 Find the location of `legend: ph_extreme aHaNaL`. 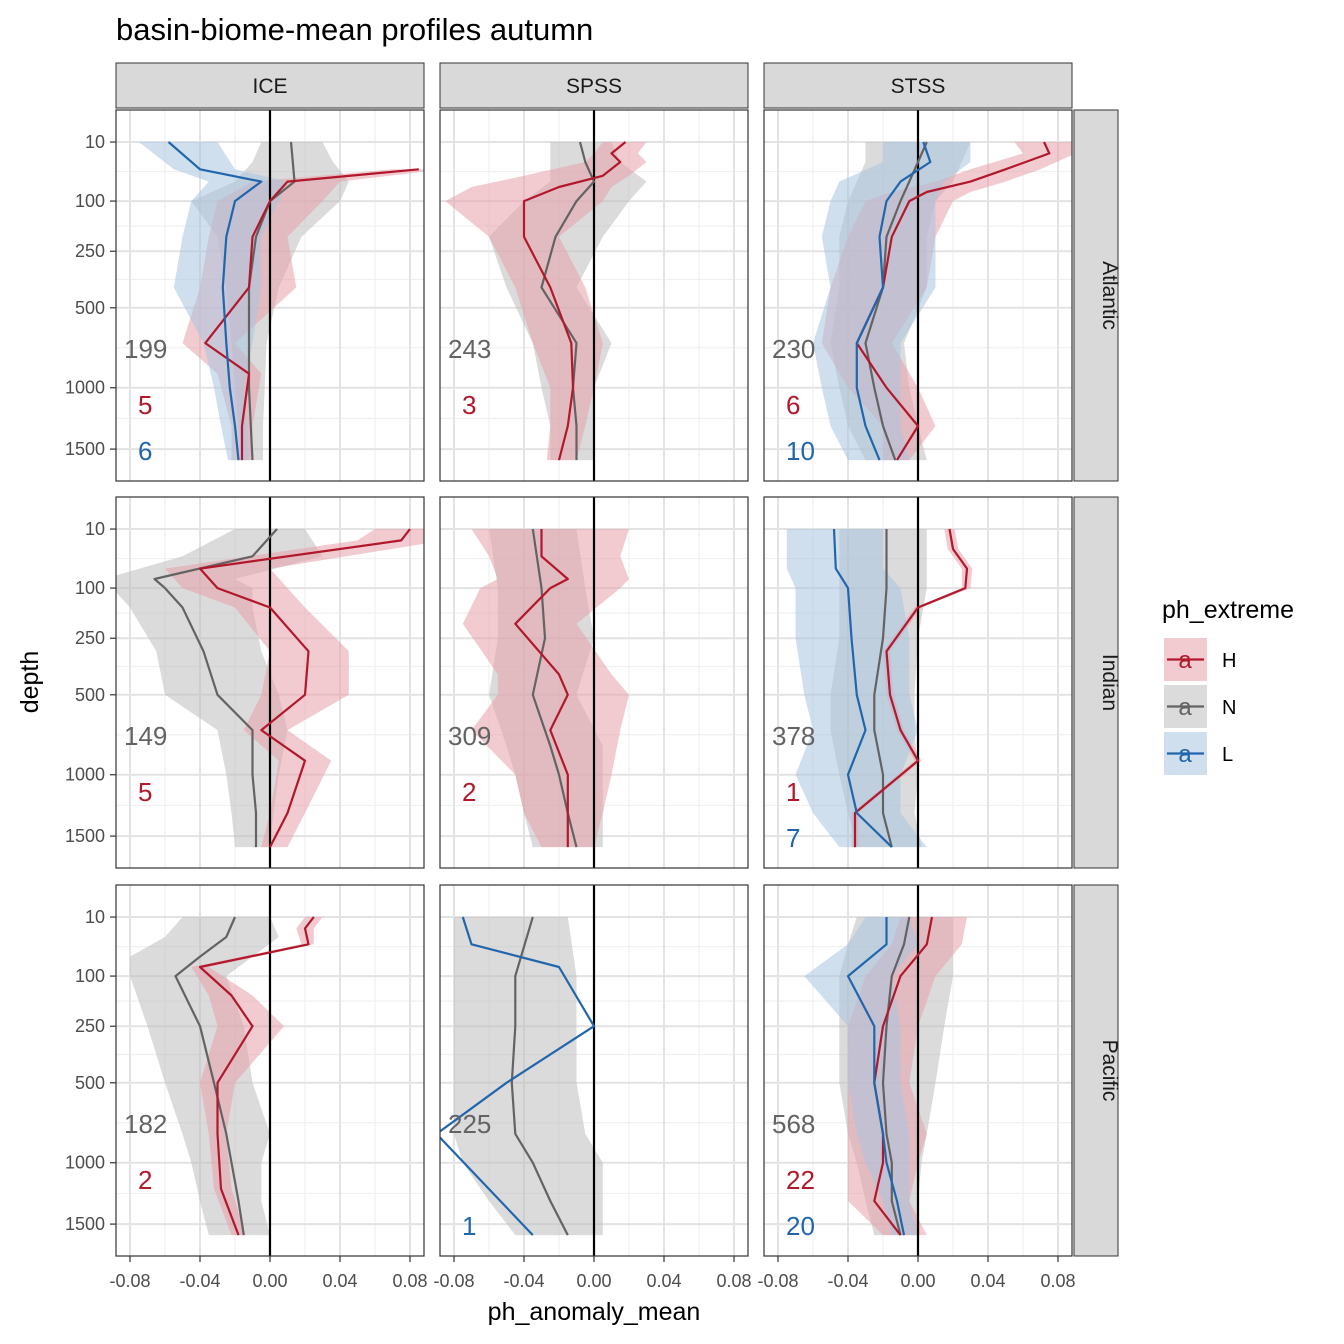

legend: ph_extreme aHaNaL is located at coordinates (1228, 685).